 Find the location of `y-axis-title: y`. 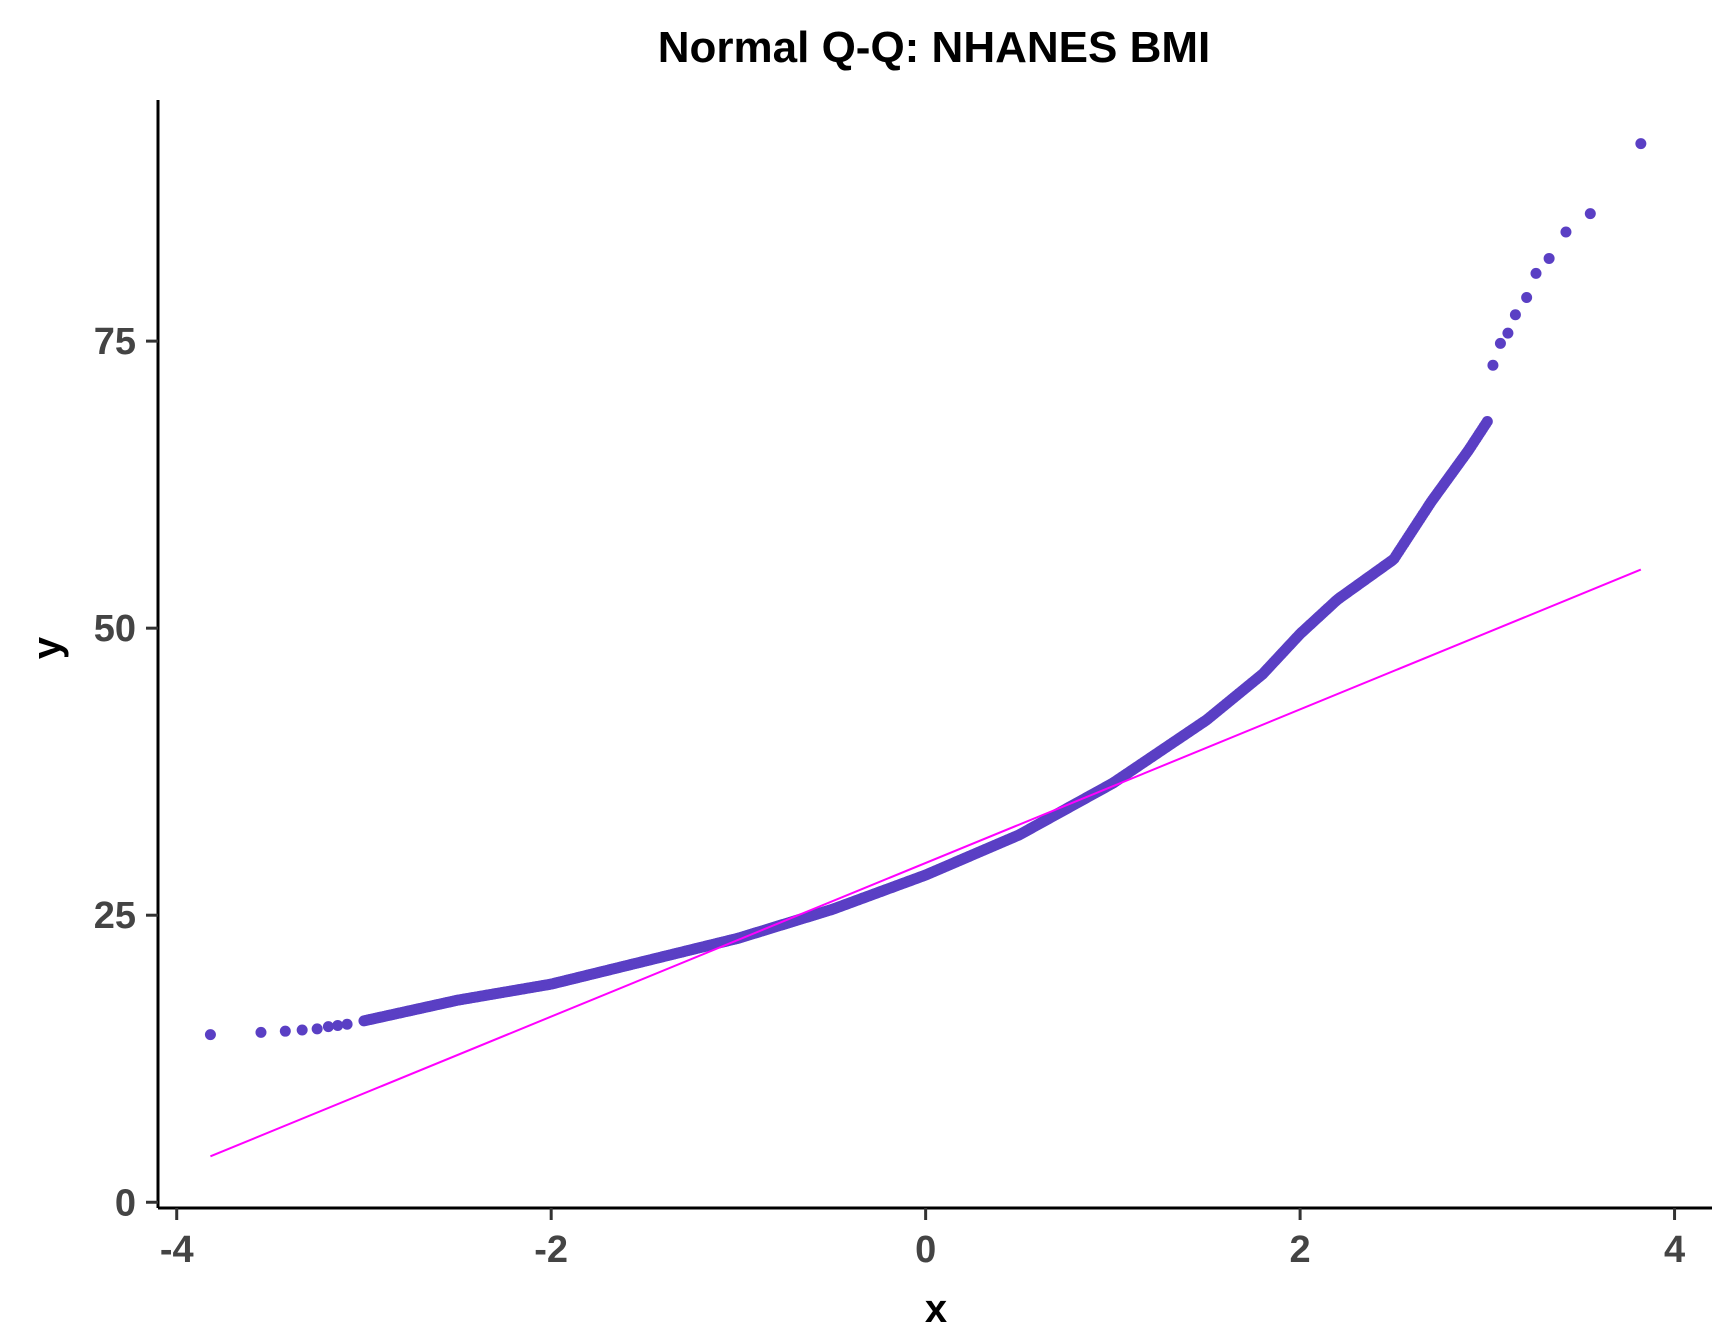

y-axis-title: y is located at coordinates (47, 647).